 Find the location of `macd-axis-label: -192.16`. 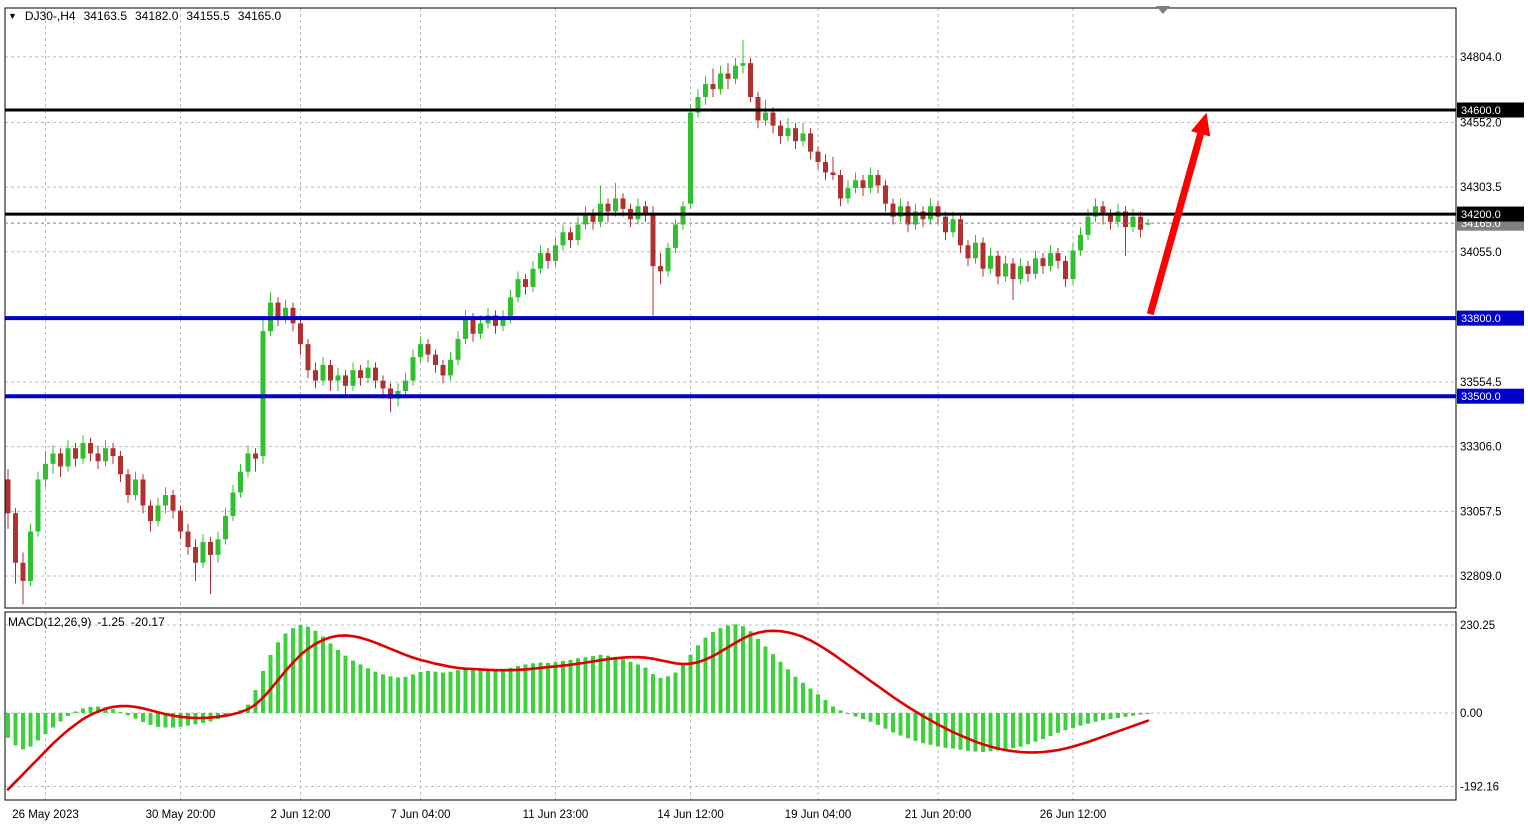

macd-axis-label: -192.16 is located at coordinates (1479, 787).